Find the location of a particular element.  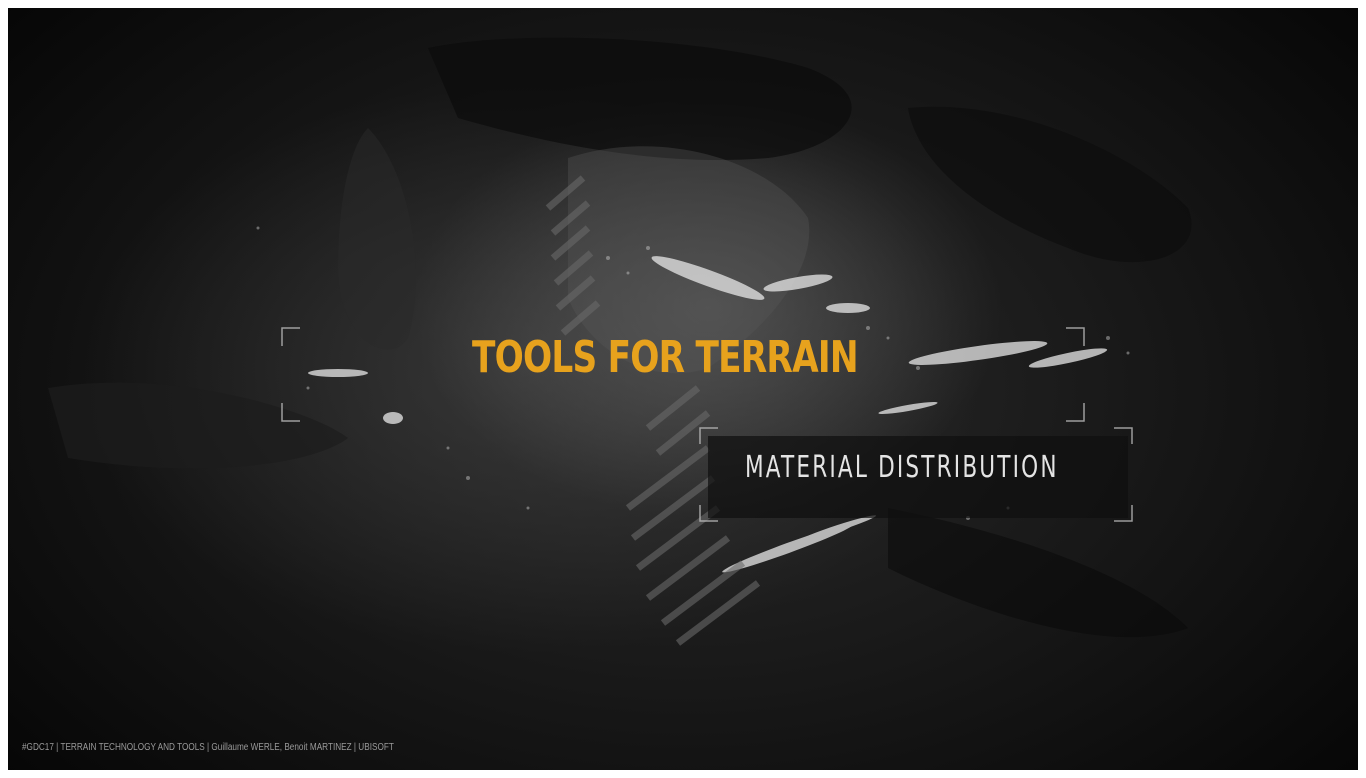

subtitle-box is located at coordinates (918, 477).